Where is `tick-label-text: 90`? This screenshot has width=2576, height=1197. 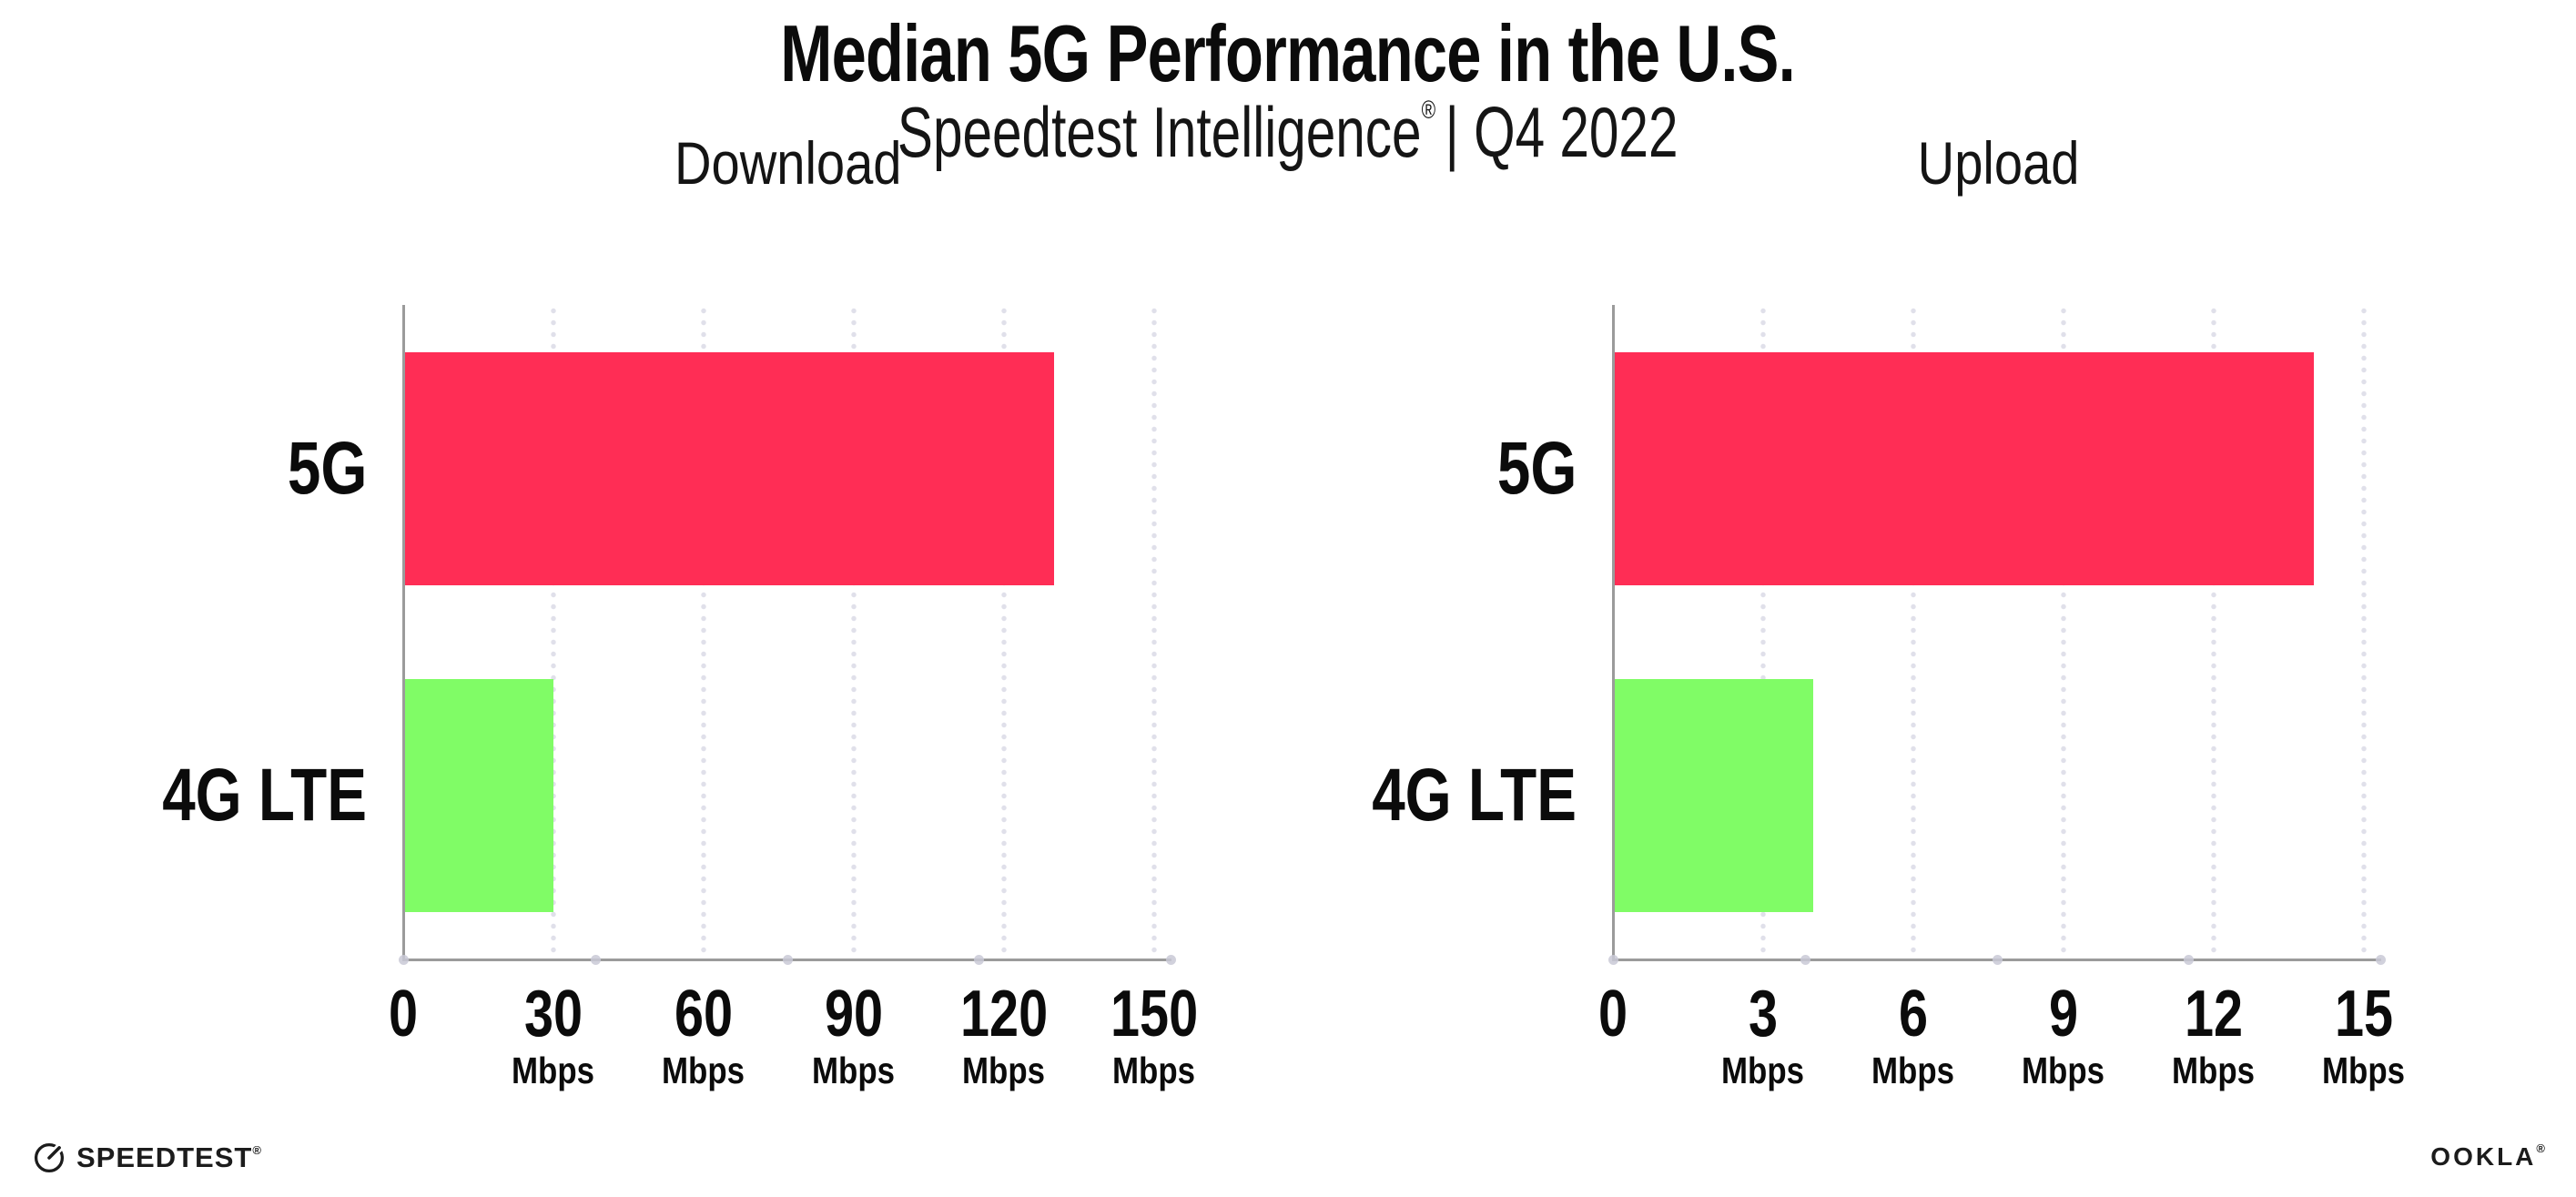 tick-label-text: 90 is located at coordinates (854, 1014).